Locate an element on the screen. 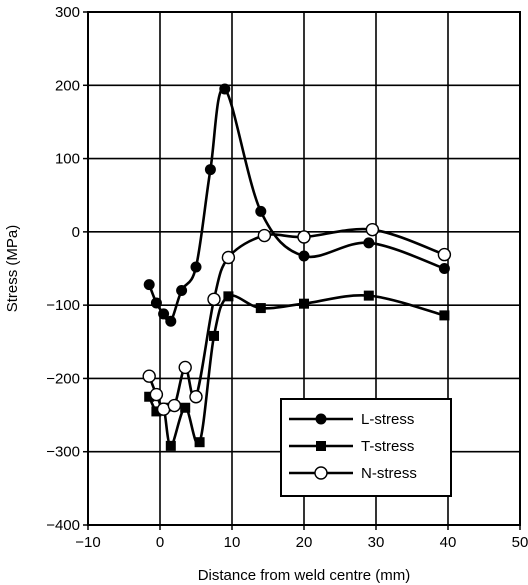 This screenshot has width=528, height=585. y-tick-label: 200 is located at coordinates (67, 85).